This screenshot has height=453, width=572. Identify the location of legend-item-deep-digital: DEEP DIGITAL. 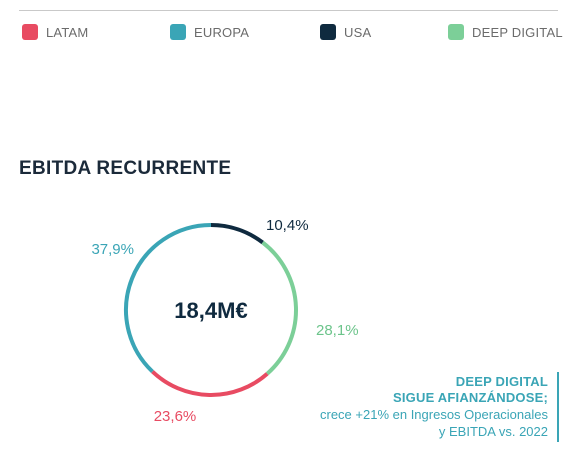
(505, 32).